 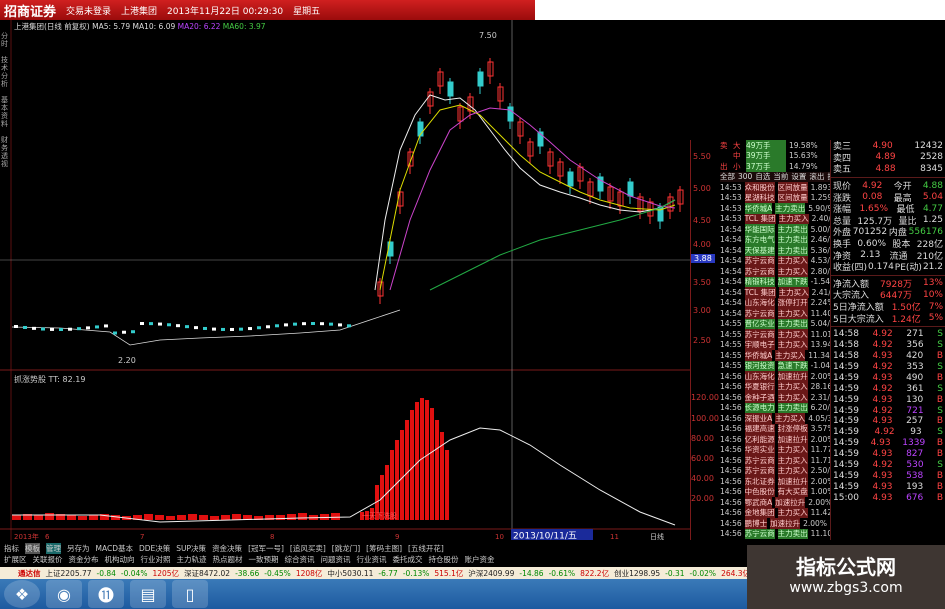 I want to click on radar-filter-tab: 滚出, so click(x=817, y=177).